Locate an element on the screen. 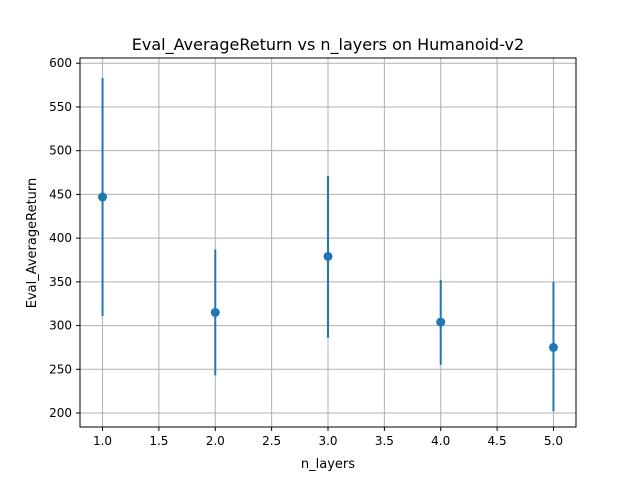 The image size is (640, 480). y-tick-label: 400 is located at coordinates (60, 238).